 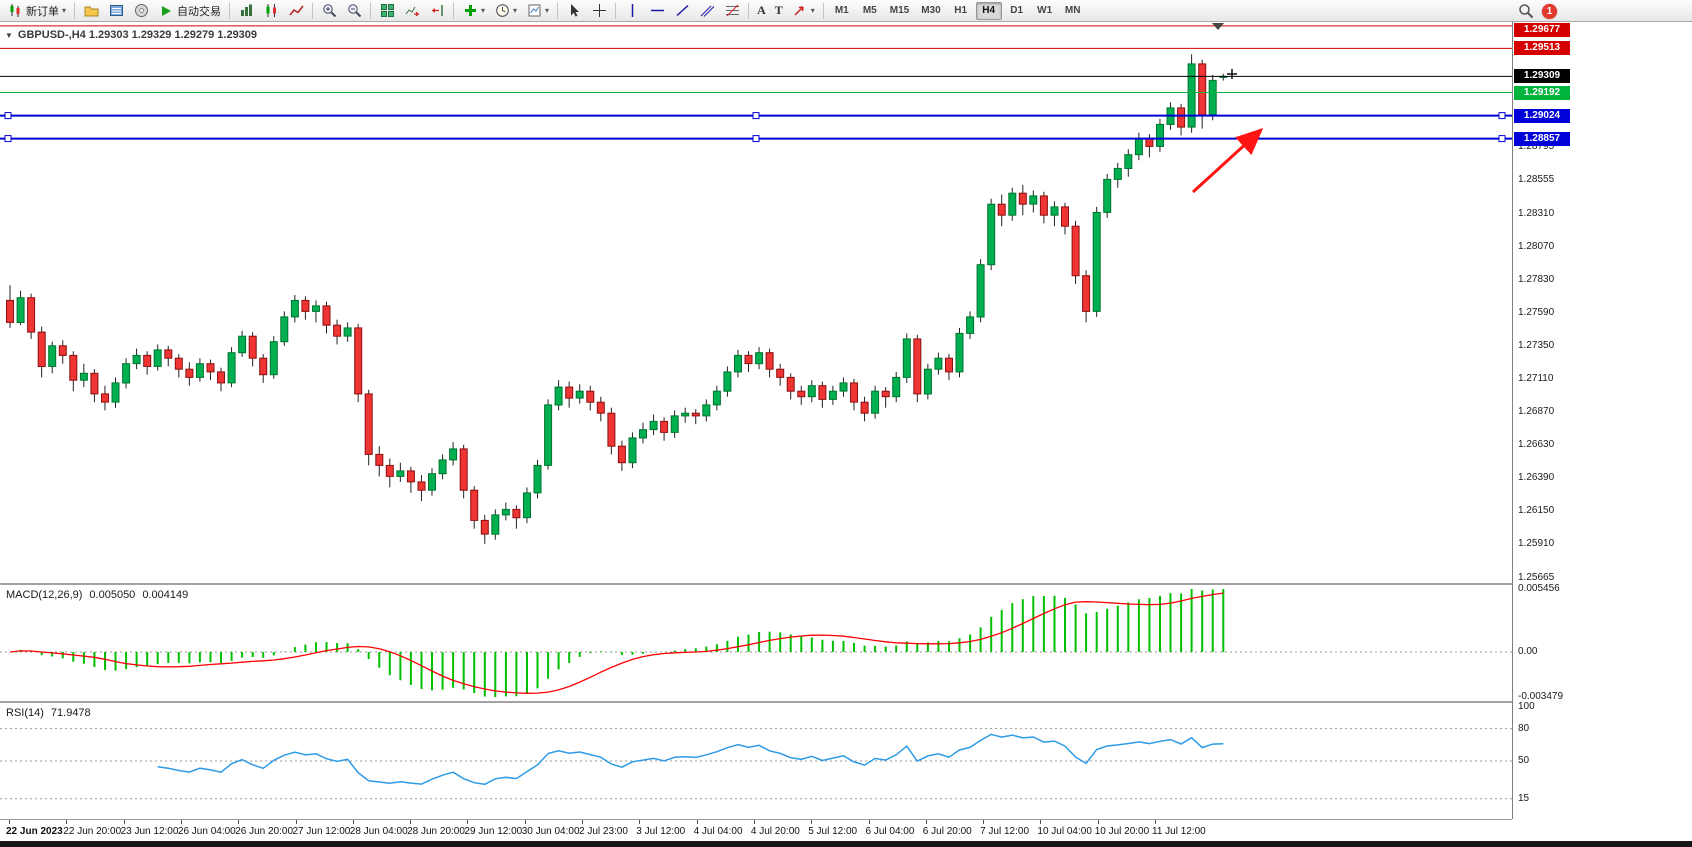 What do you see at coordinates (412, 11) in the screenshot?
I see `auto-scroll-button` at bounding box center [412, 11].